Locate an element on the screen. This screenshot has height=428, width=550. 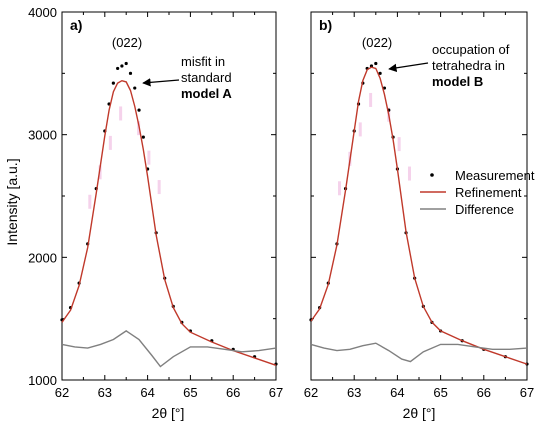
annotation-model: model B is located at coordinates (457, 81).